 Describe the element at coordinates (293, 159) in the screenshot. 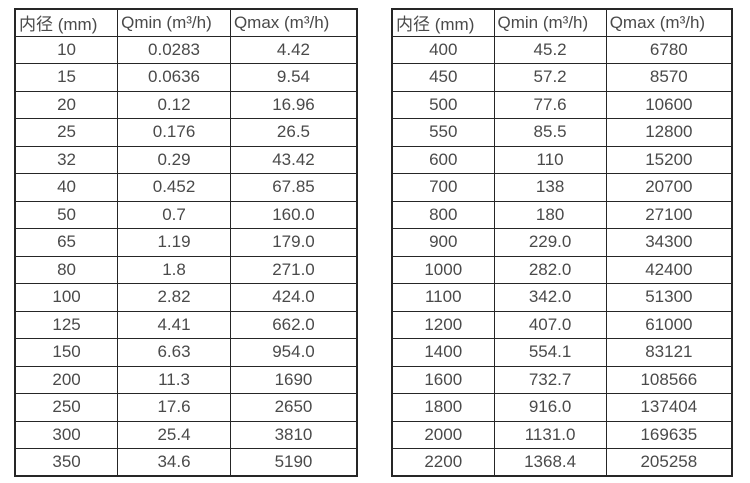

I see `table-cell: 43.42` at that location.